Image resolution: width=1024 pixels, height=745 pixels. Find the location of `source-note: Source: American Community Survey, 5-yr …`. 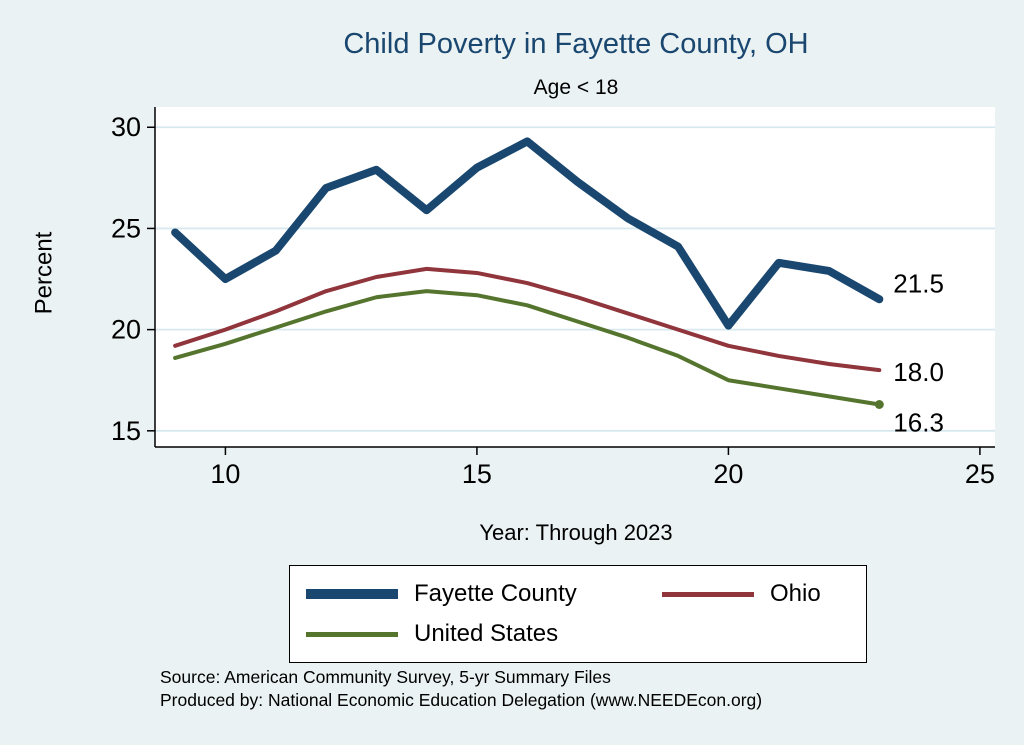

source-note: Source: American Community Survey, 5-yr … is located at coordinates (461, 689).